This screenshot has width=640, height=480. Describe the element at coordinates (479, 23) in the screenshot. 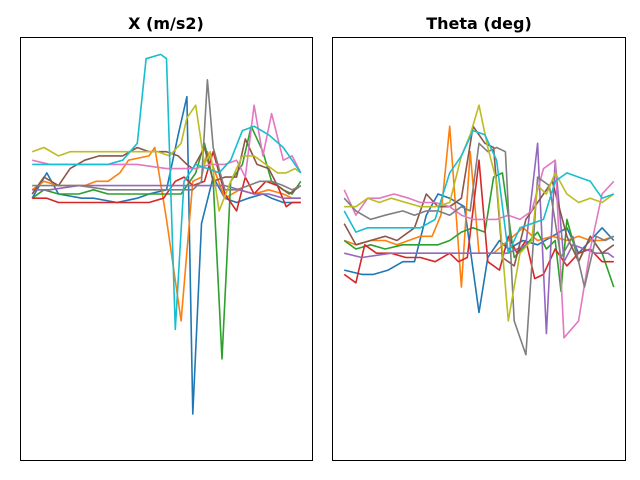

I see `panel-title-theta: Theta (deg)` at that location.